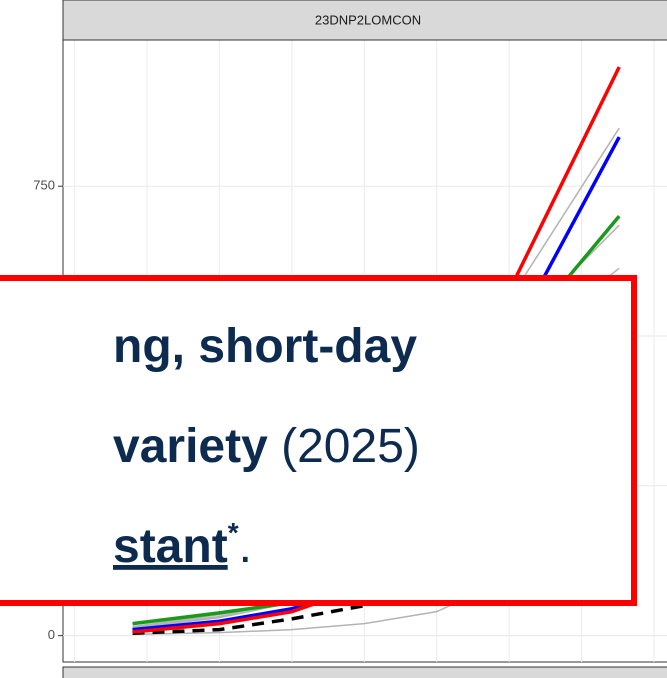 The width and height of the screenshot is (667, 678). I want to click on callout-line: variety (2025), so click(266, 446).